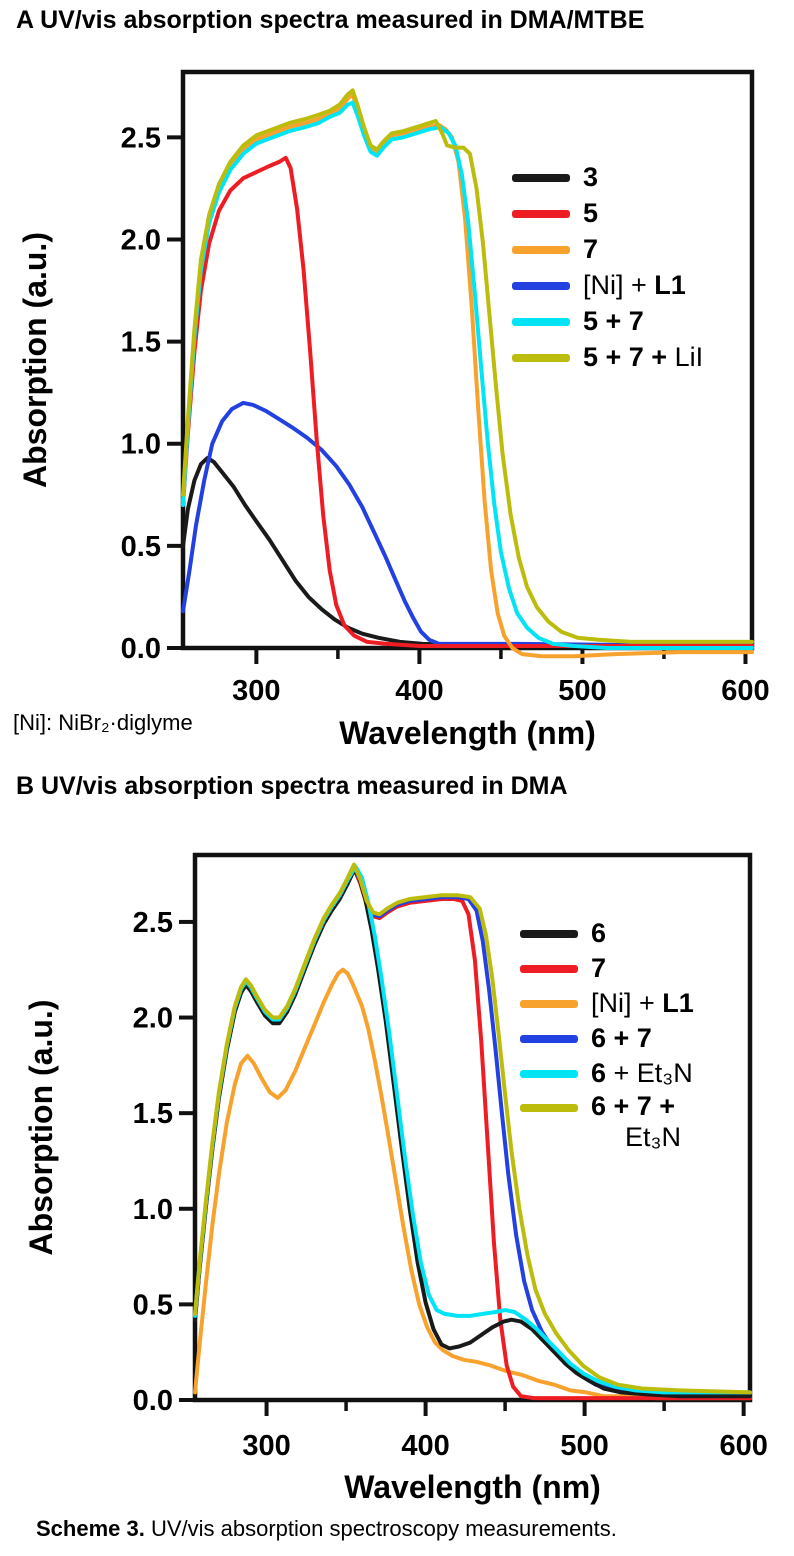 Image resolution: width=794 pixels, height=1556 pixels. I want to click on legend-item-6-7: 6 + 7, so click(607, 1038).